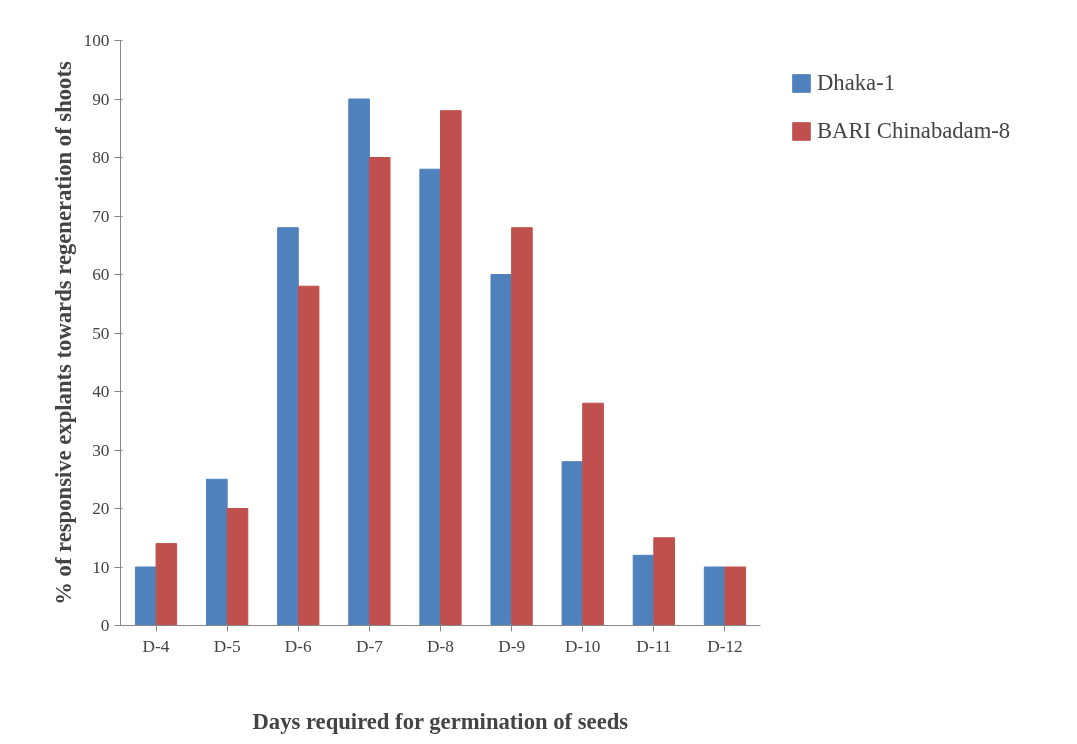 The height and width of the screenshot is (744, 1077). Describe the element at coordinates (512, 646) in the screenshot. I see `x-tick-label: D-9` at that location.